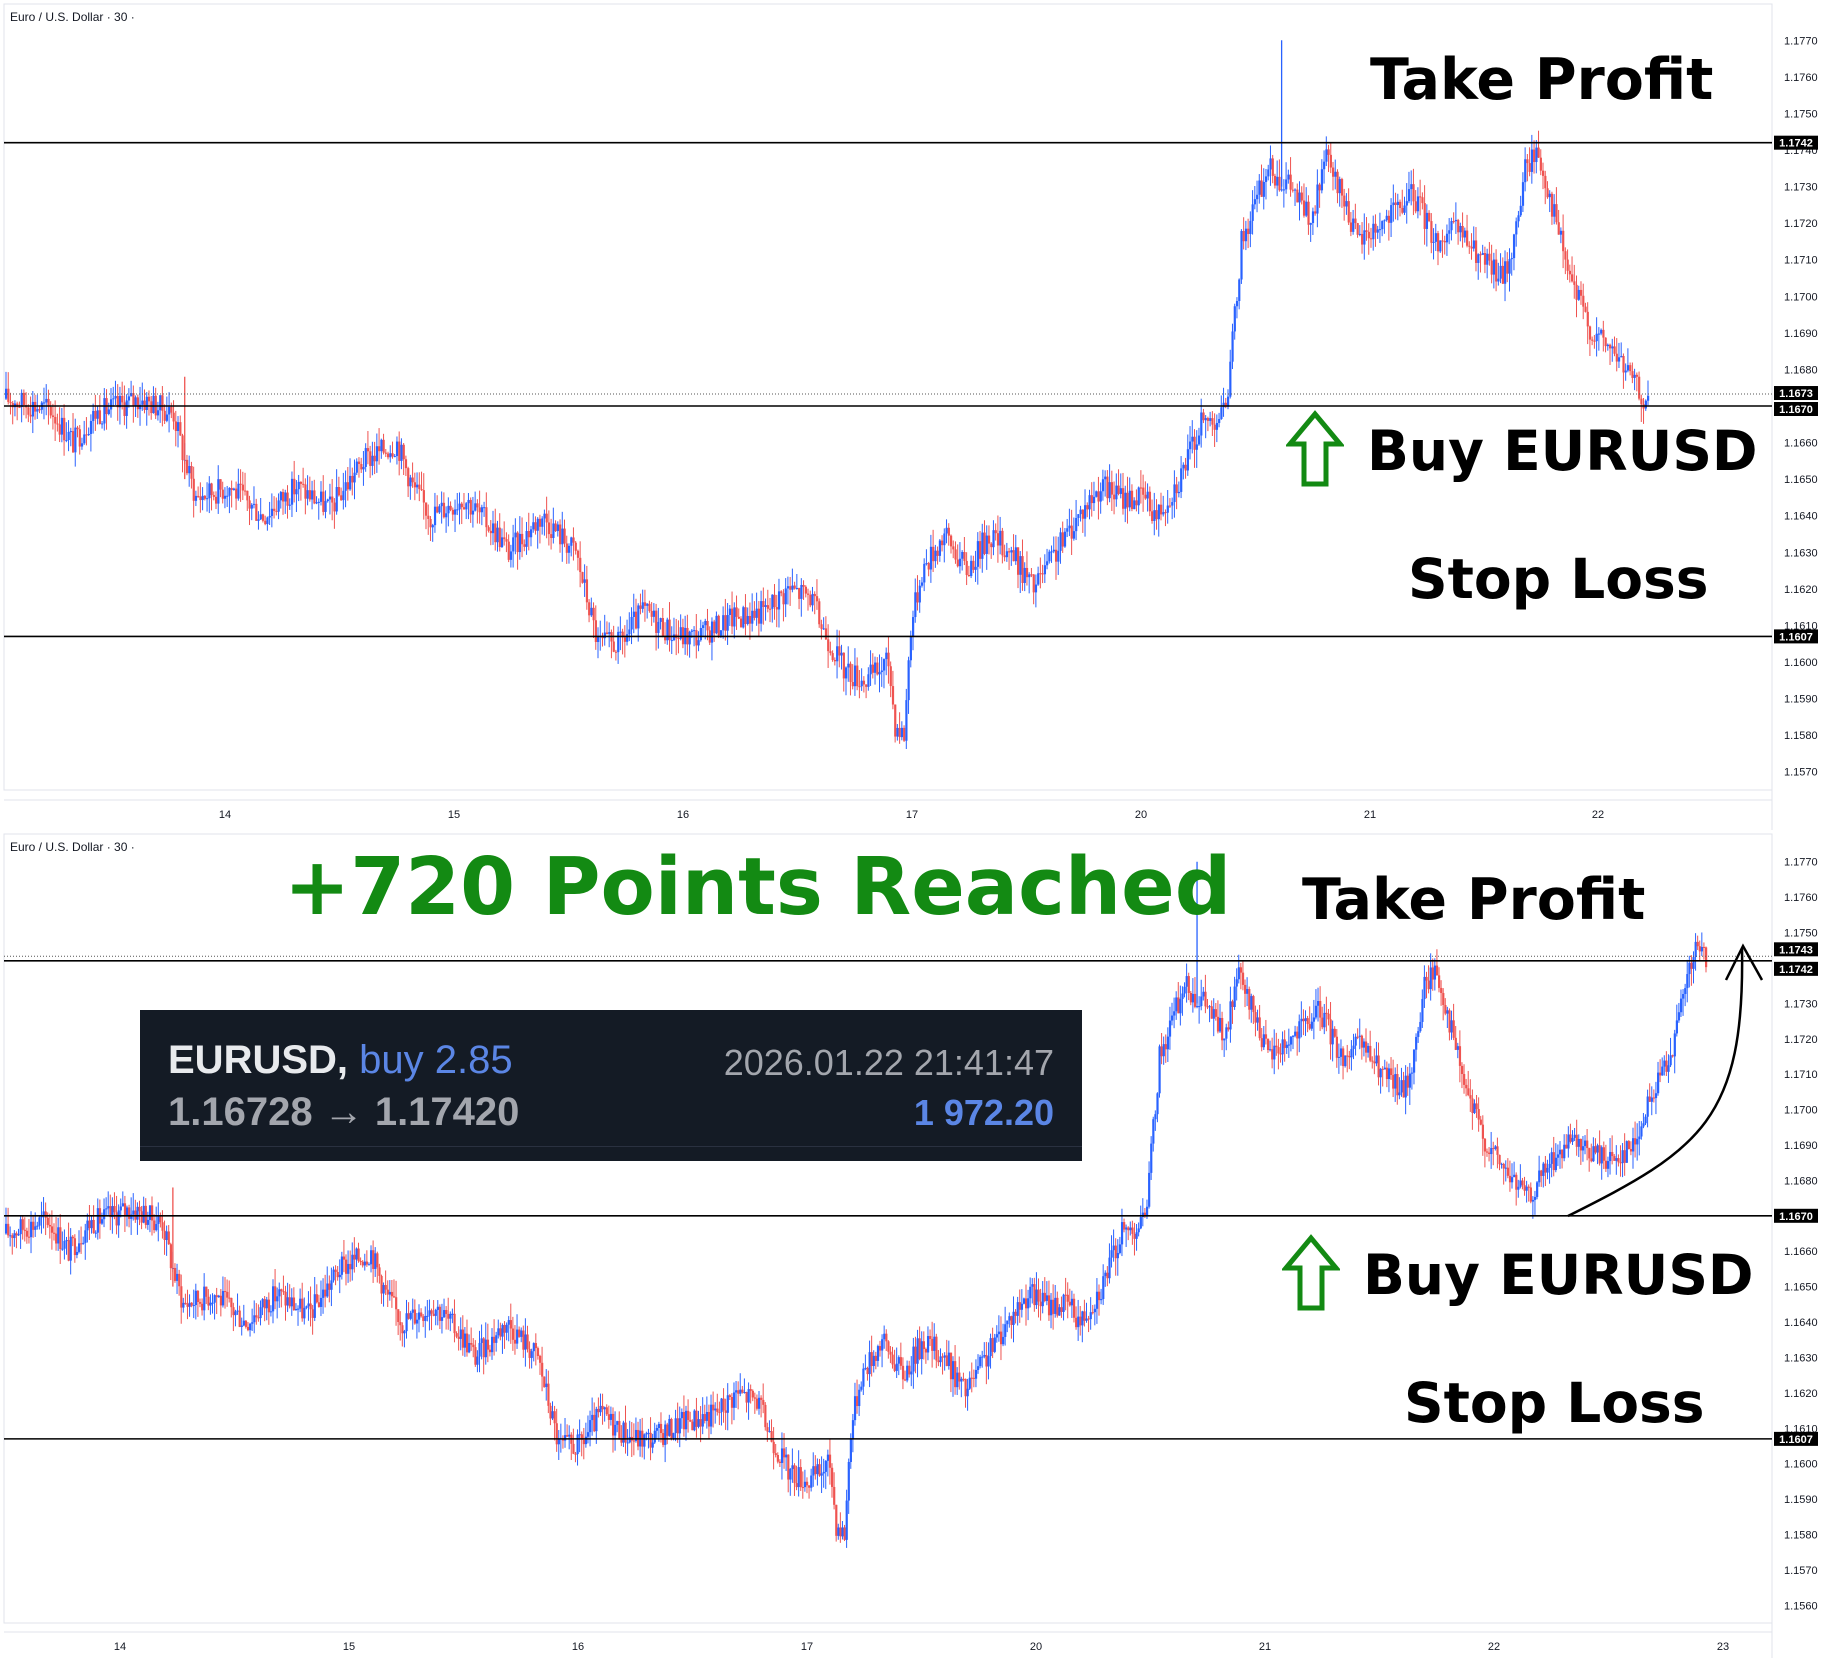 This screenshot has width=1828, height=1658. Describe the element at coordinates (436, 1060) in the screenshot. I see `trade-side: buy 2.85` at that location.